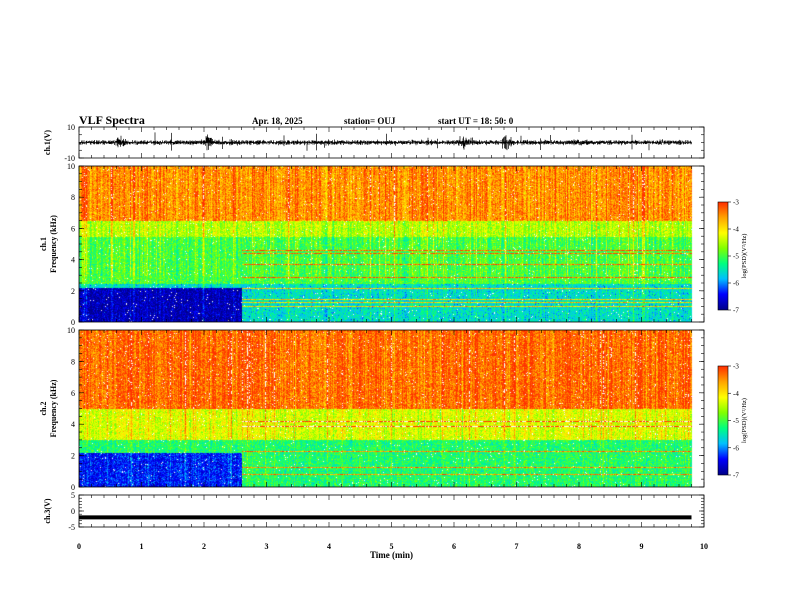 This screenshot has width=792, height=612. I want to click on x-tick-label: 9, so click(642, 546).